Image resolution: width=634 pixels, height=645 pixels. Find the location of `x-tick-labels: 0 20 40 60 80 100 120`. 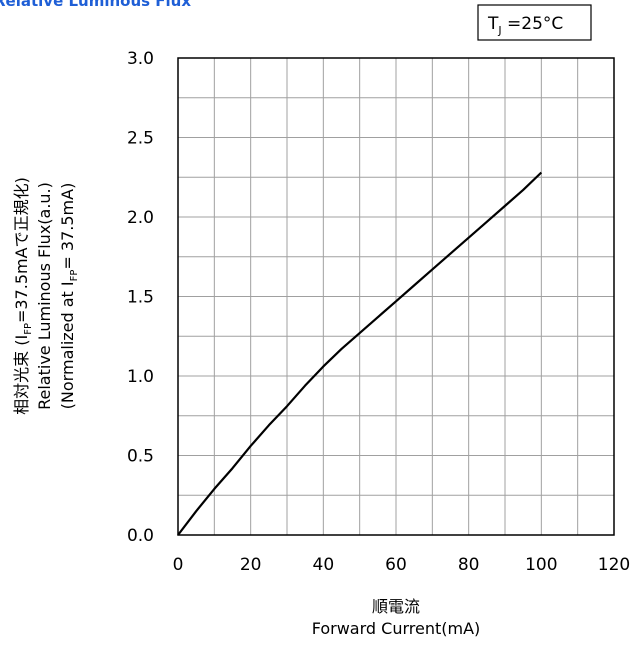

x-tick-labels: 0 20 40 60 80 100 120 is located at coordinates (402, 565).